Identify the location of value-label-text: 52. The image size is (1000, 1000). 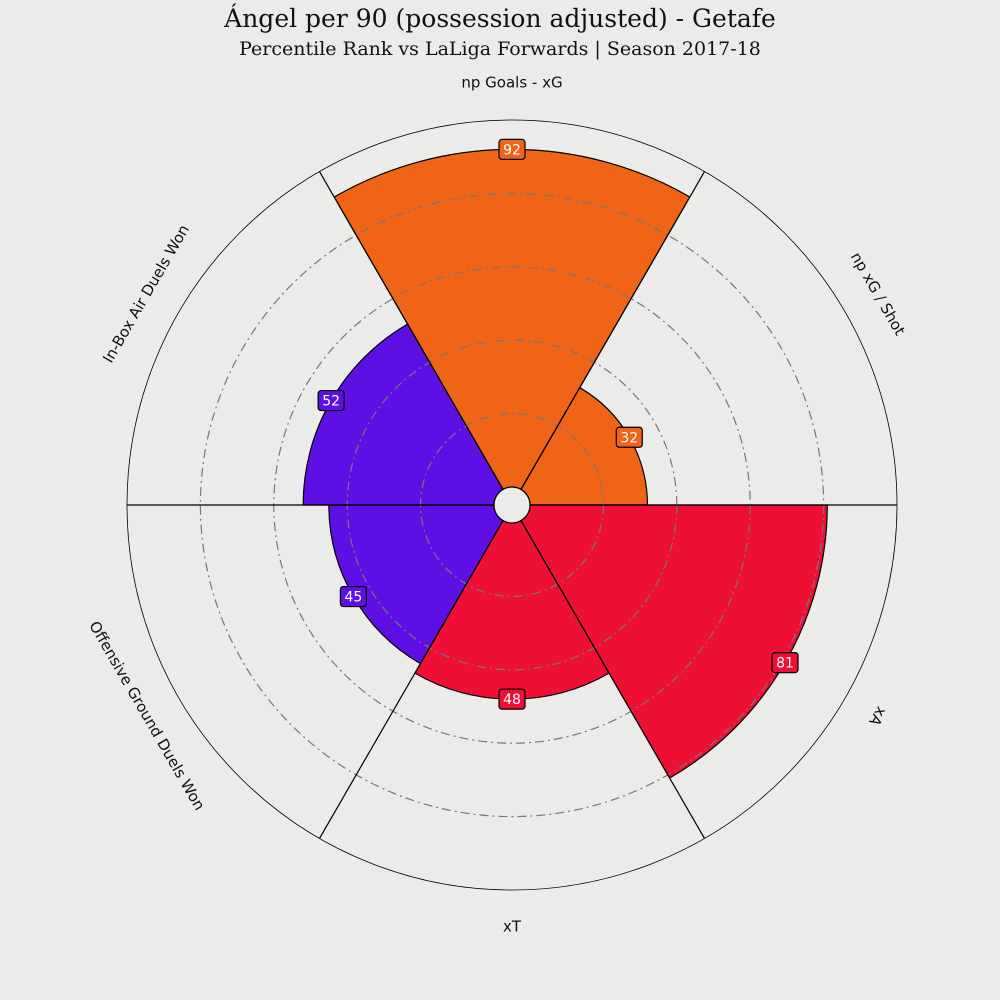
(331, 402).